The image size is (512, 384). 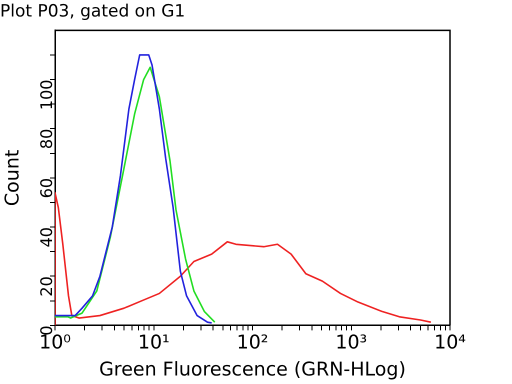 What do you see at coordinates (154, 343) in the screenshot?
I see `x-tick-label: 10¹` at bounding box center [154, 343].